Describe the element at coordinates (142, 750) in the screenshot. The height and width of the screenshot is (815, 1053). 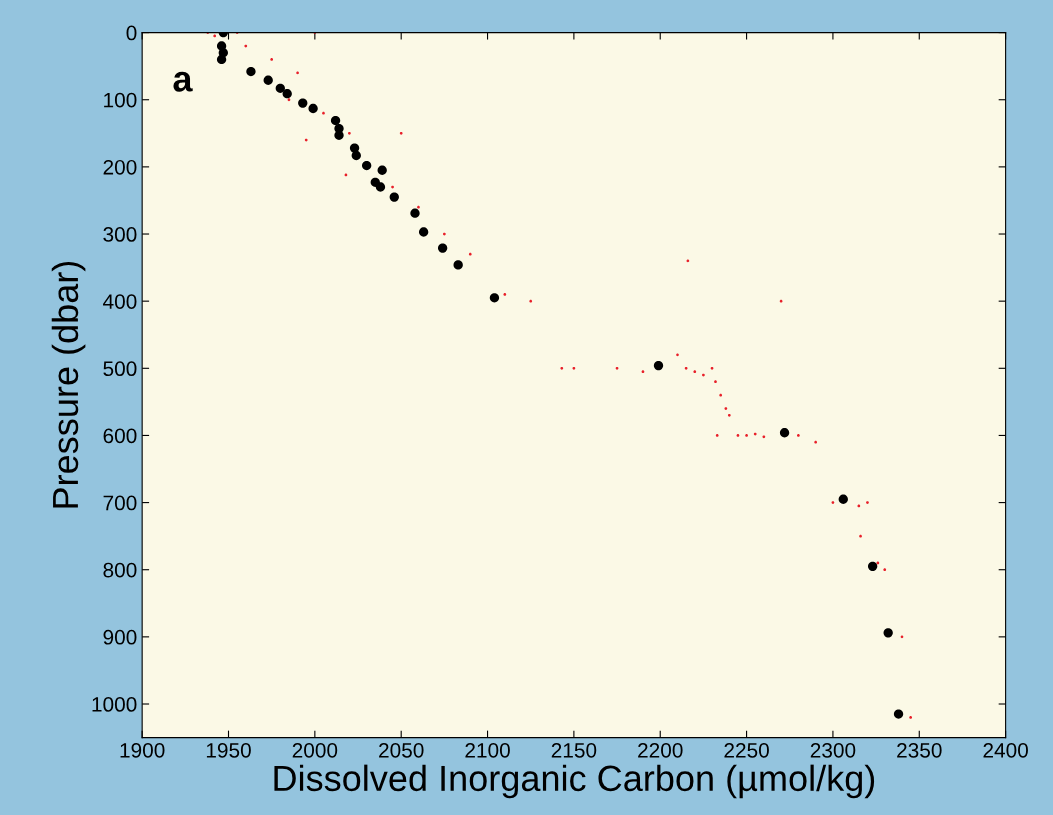
I see `x-tick-label: 1900` at that location.